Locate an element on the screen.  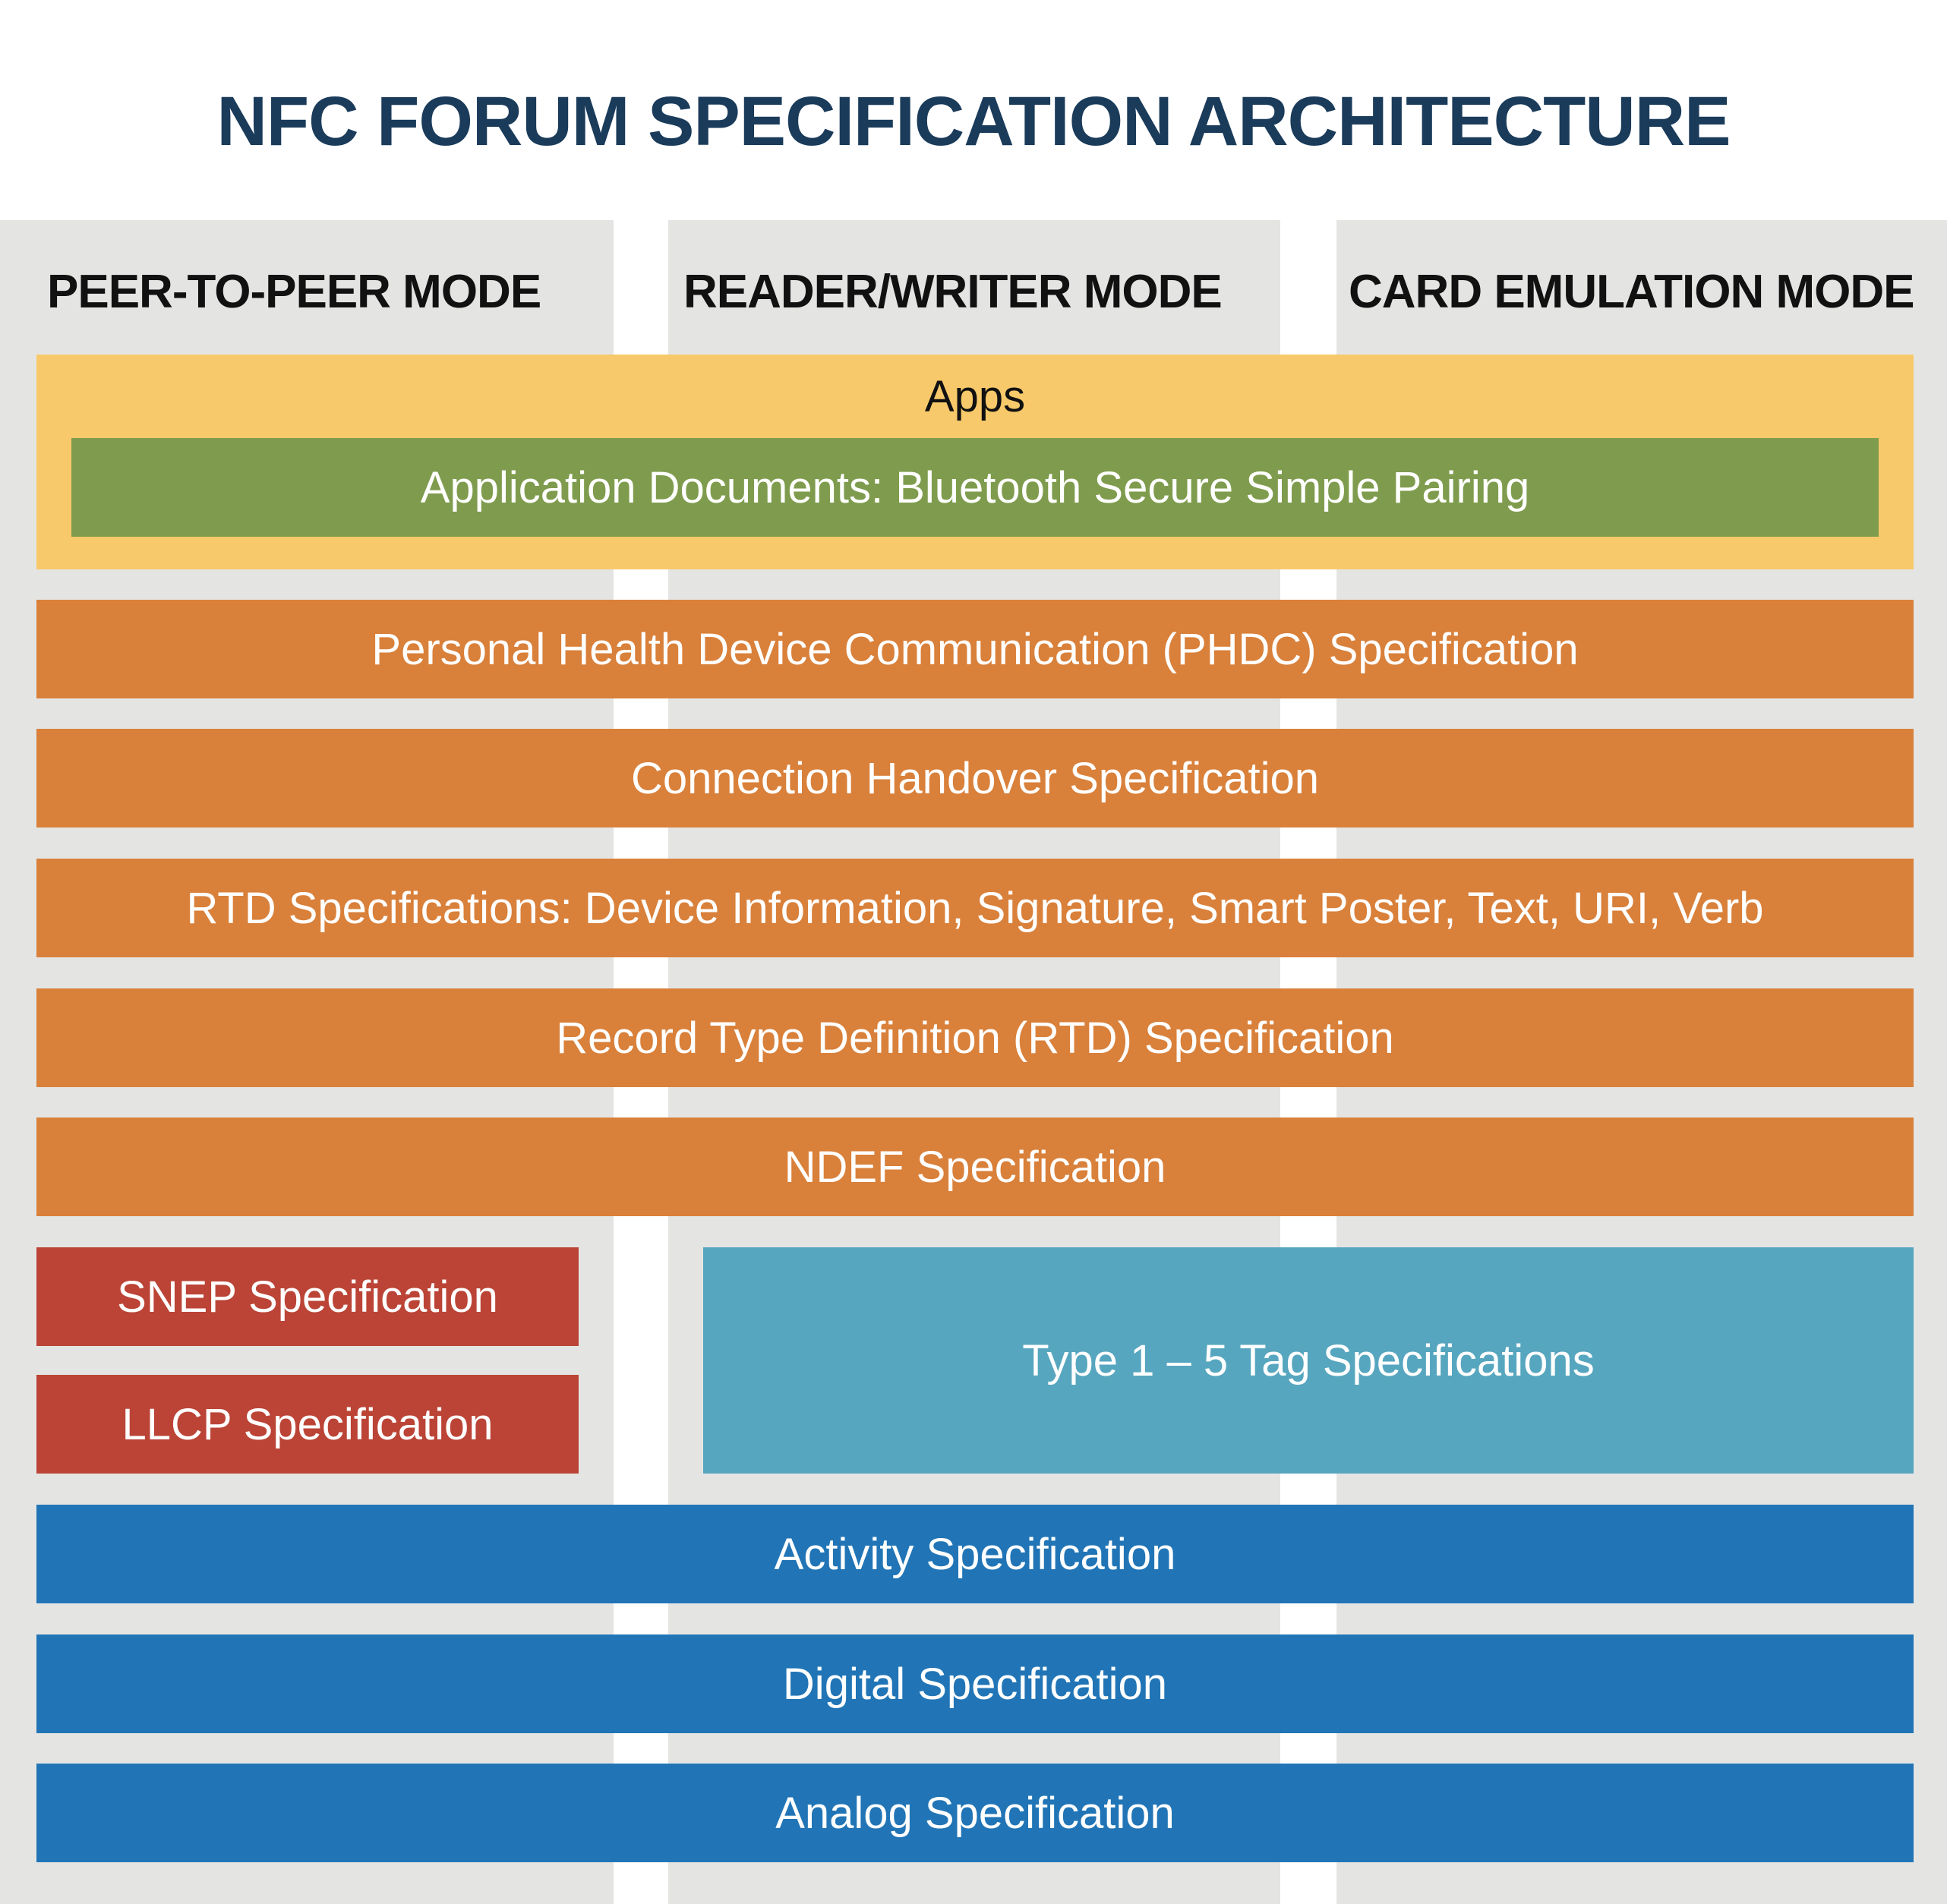
ndef-layer: NDEF Specification is located at coordinates (975, 1166).